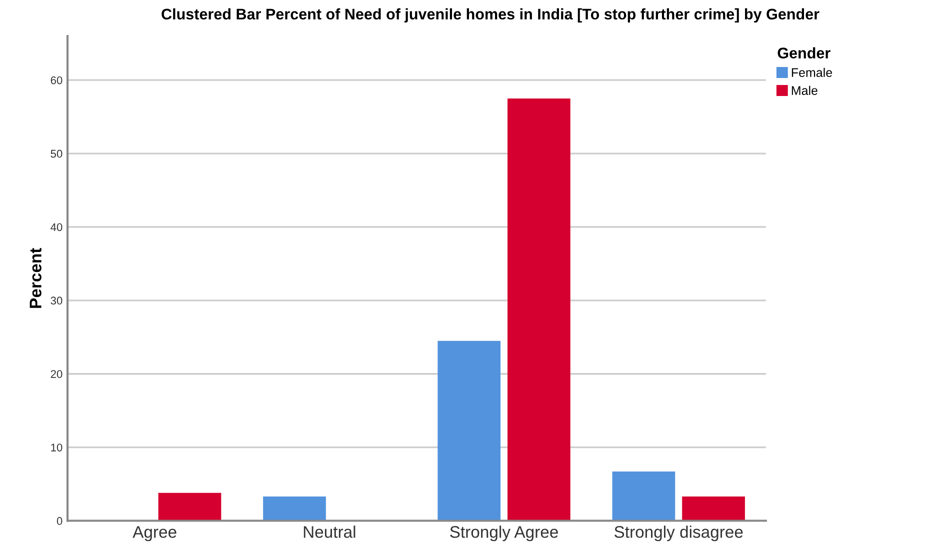 The height and width of the screenshot is (554, 925). What do you see at coordinates (812, 72) in the screenshot?
I see `legend-label: Female` at bounding box center [812, 72].